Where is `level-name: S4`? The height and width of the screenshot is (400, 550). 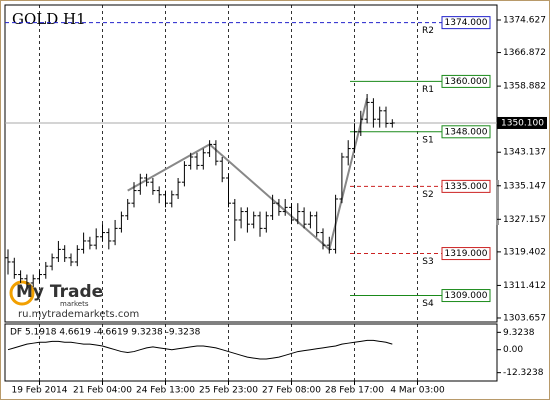 level-name: S4 is located at coordinates (428, 304).